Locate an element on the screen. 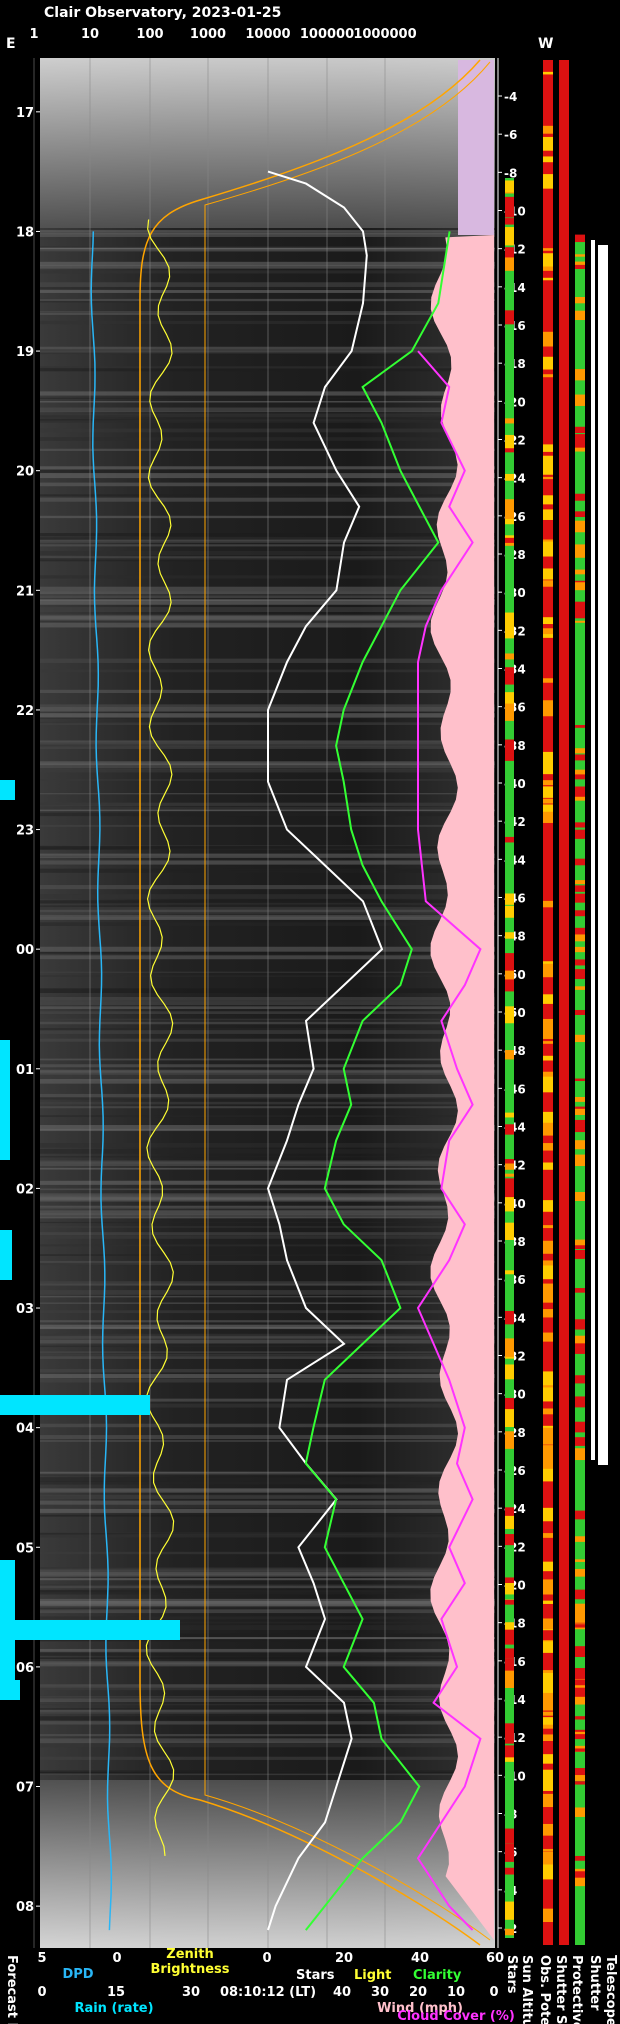 Image resolution: width=620 pixels, height=2024 pixels. wind-tick-0: 0 is located at coordinates (493, 1992).